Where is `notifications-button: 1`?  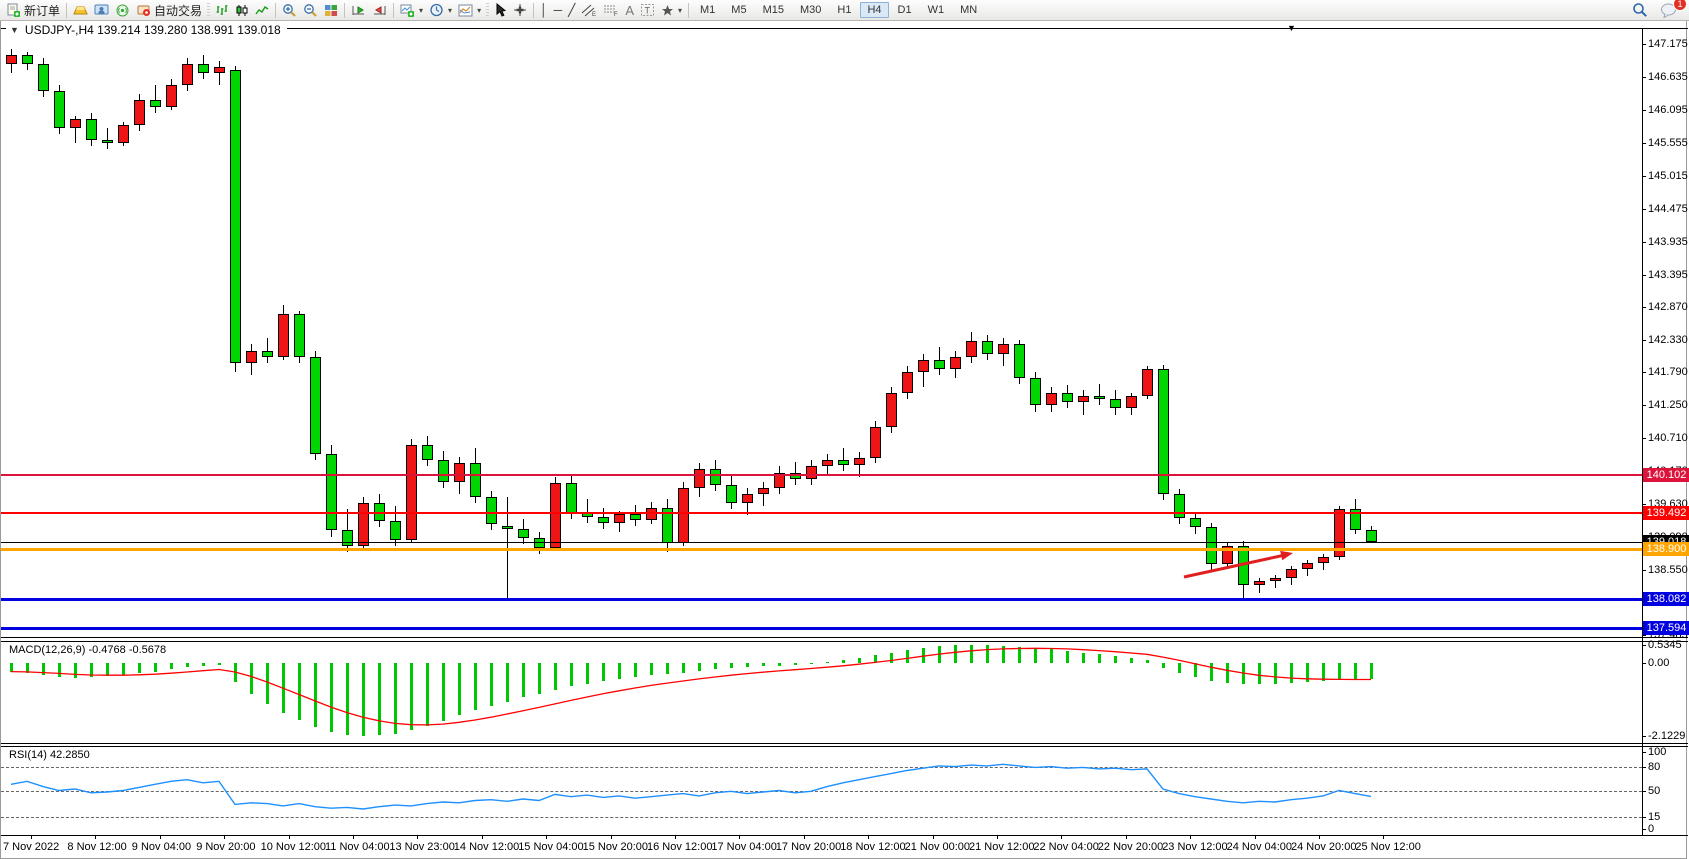 notifications-button: 1 is located at coordinates (1672, 10).